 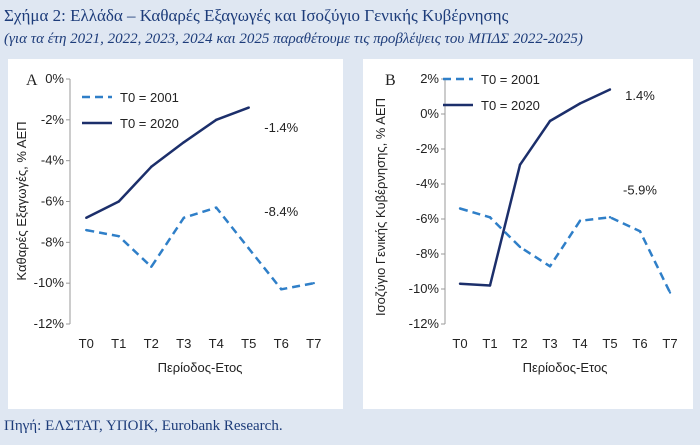 I want to click on chart-a-annotation-1: -1.4%, so click(x=281, y=127).